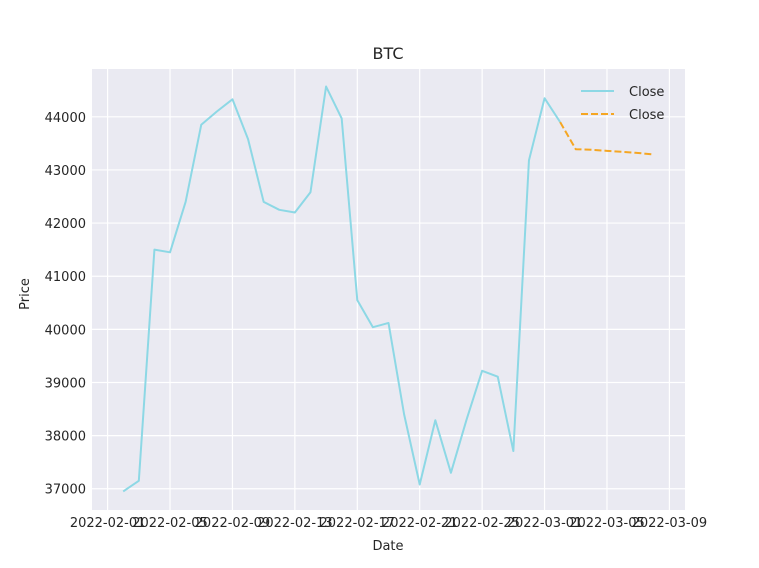 The image size is (759, 568). What do you see at coordinates (388, 53) in the screenshot?
I see `chart-title: BTC` at bounding box center [388, 53].